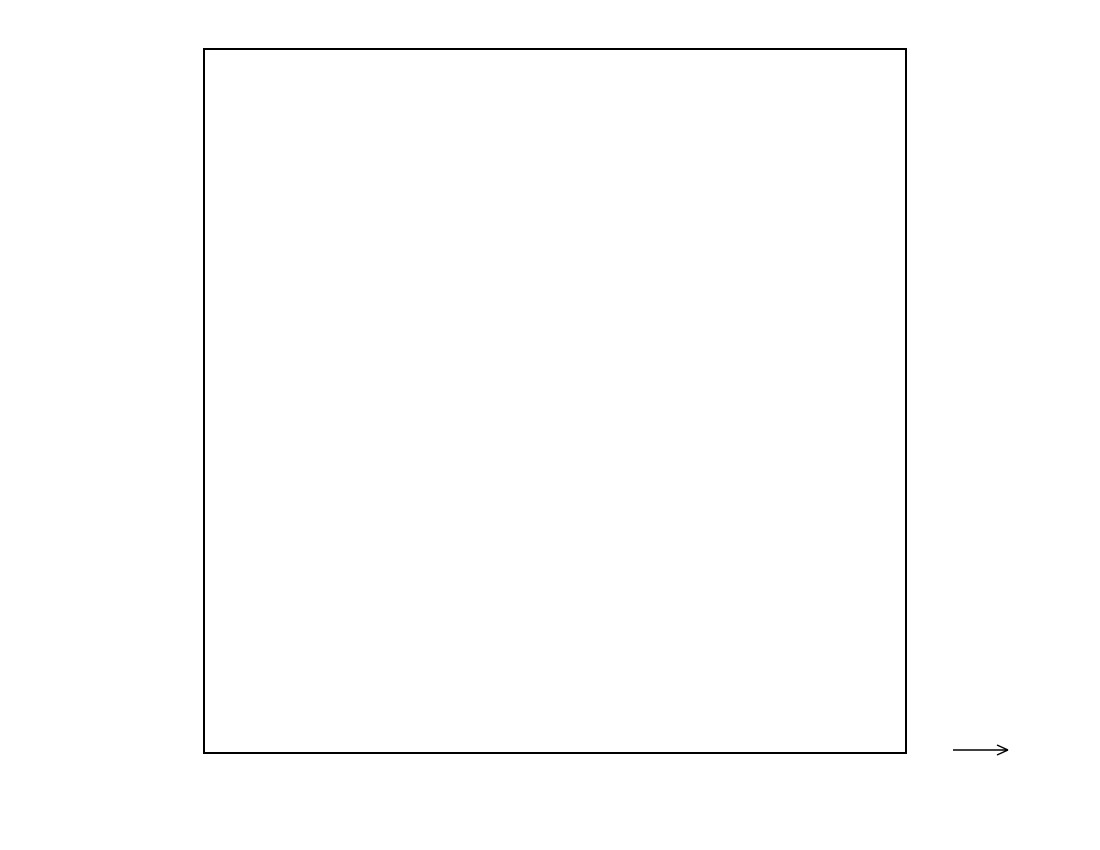 This screenshot has height=850, width=1100. I want to click on wind-scale-arrow-icon, so click(981, 750).